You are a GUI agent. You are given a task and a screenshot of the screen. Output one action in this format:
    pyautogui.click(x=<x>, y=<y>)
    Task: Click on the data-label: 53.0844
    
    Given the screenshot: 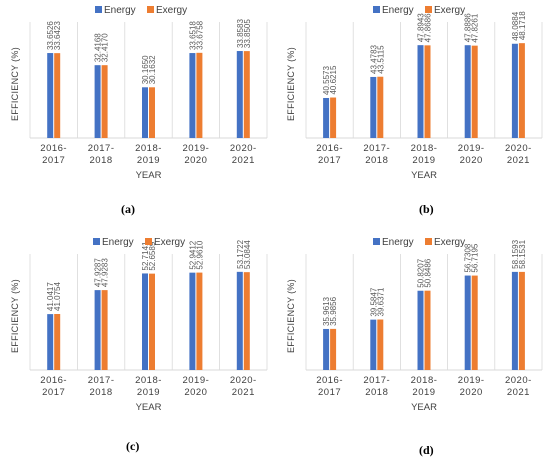 What is the action you would take?
    pyautogui.click(x=247, y=254)
    